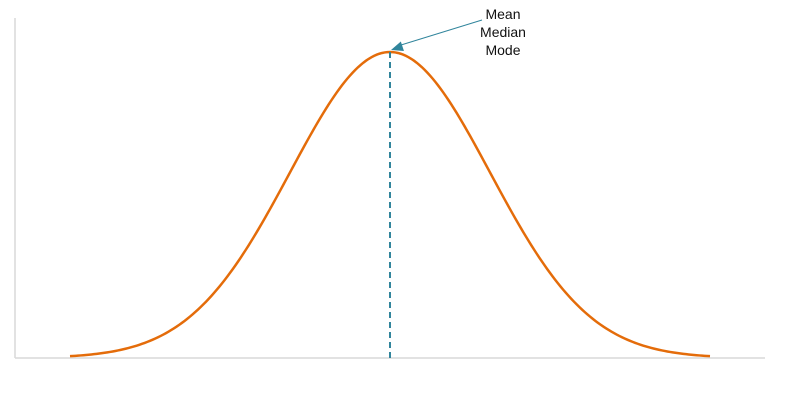 This screenshot has height=400, width=800. I want to click on annotation-median: Median, so click(503, 32).